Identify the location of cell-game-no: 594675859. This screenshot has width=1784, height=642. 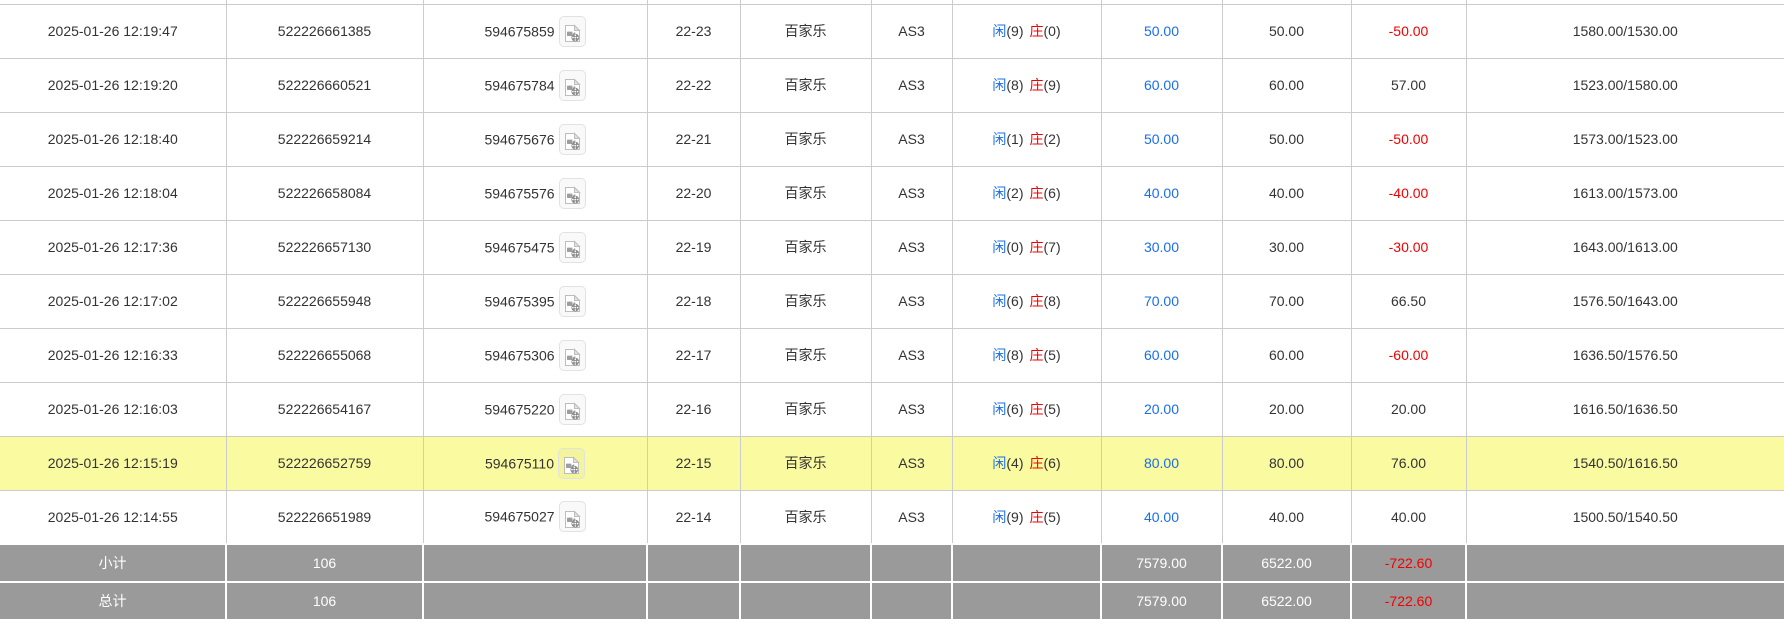
(535, 31).